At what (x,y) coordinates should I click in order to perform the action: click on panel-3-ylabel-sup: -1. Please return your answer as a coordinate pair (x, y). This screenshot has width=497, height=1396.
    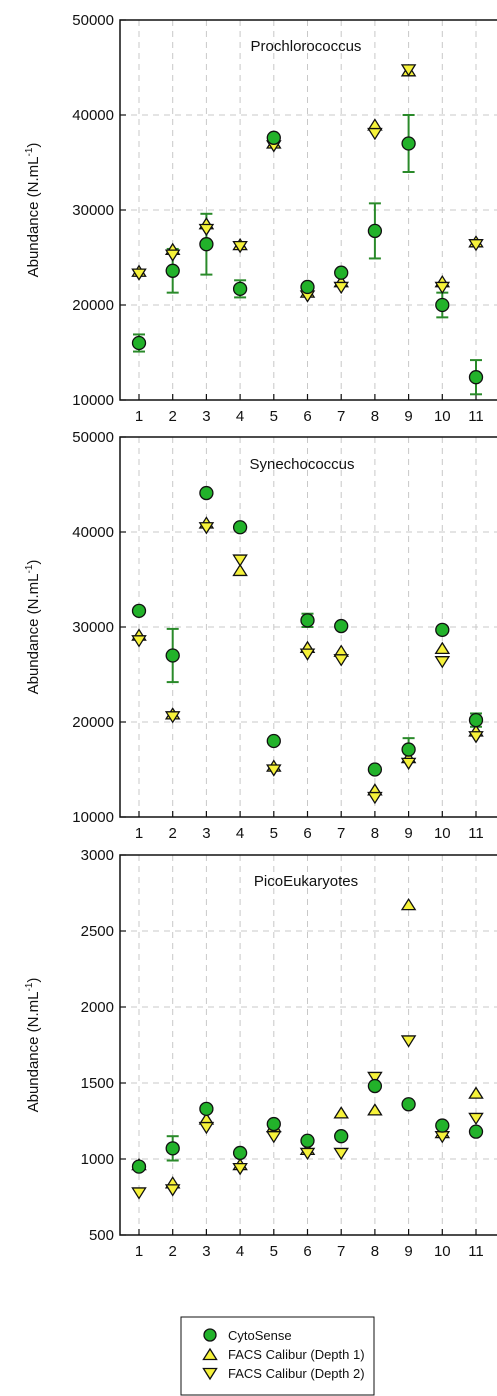
    Looking at the image, I should click on (29, 986).